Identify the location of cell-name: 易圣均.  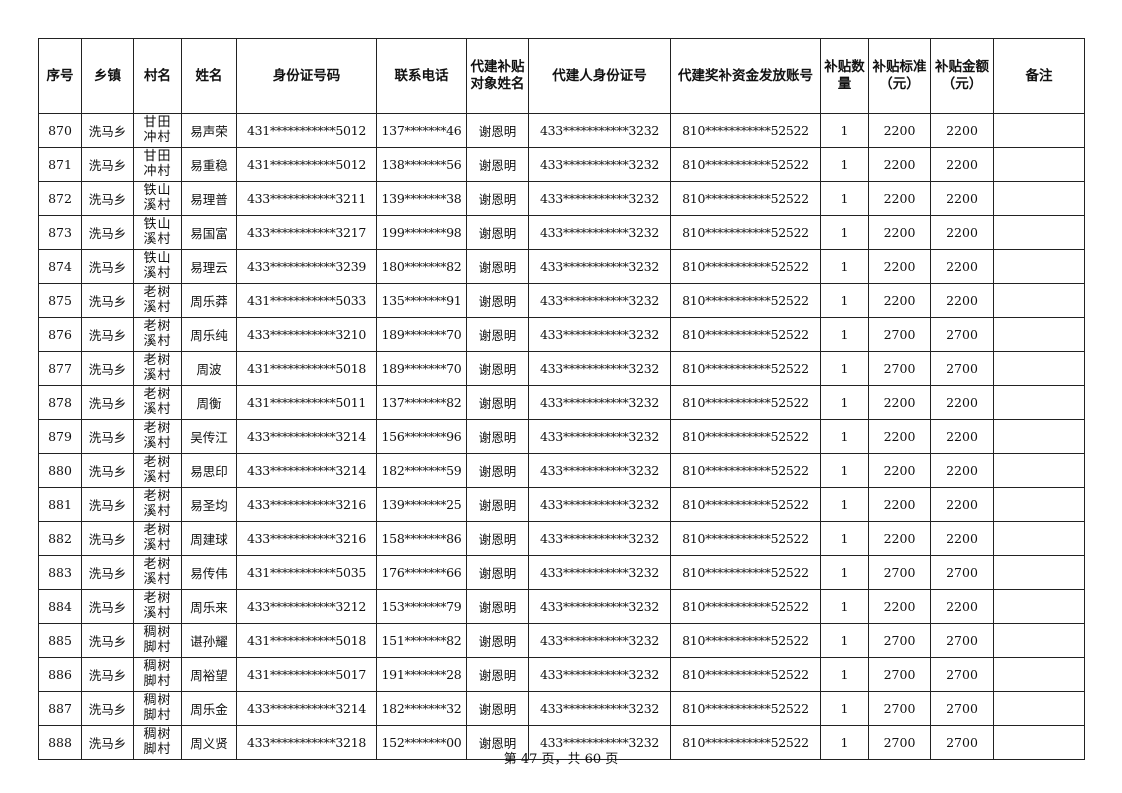
(209, 504).